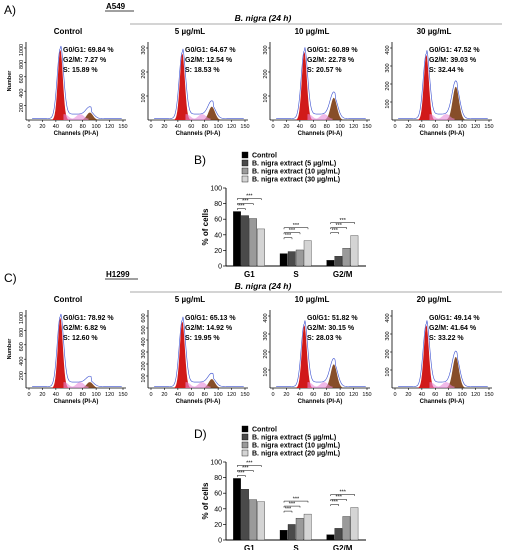  Describe the element at coordinates (434, 299) in the screenshot. I see `histogram-title: 20 µg/mL` at that location.